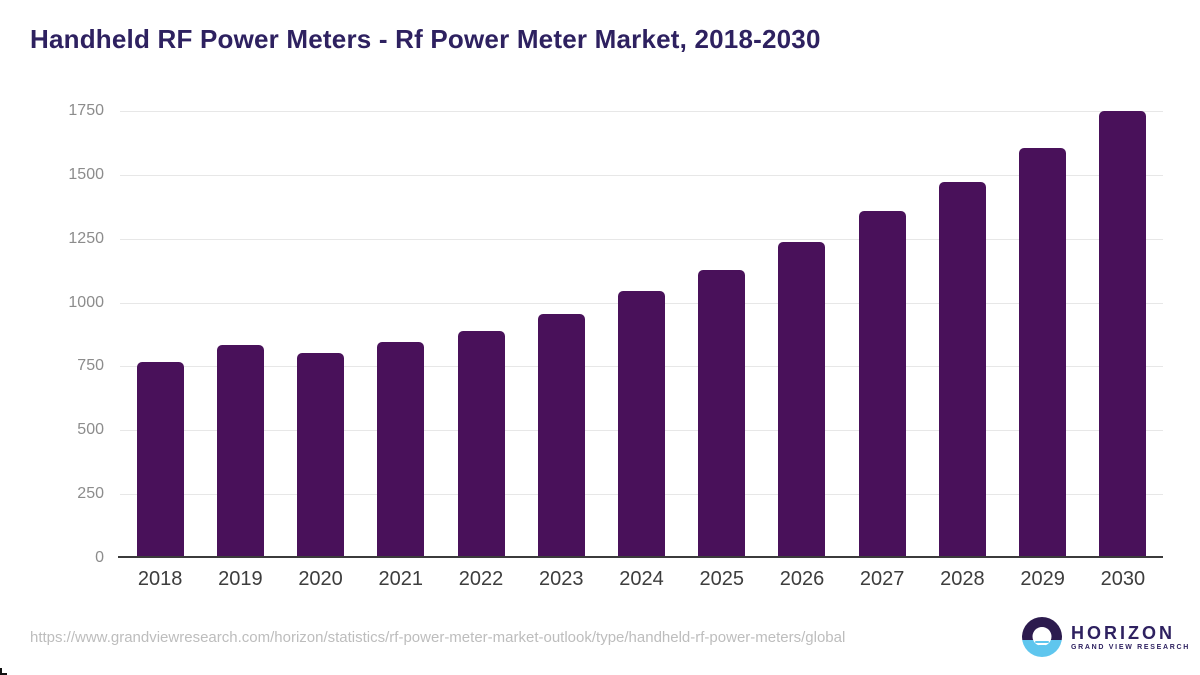 This screenshot has height=675, width=1200. I want to click on bar-2026, so click(802, 399).